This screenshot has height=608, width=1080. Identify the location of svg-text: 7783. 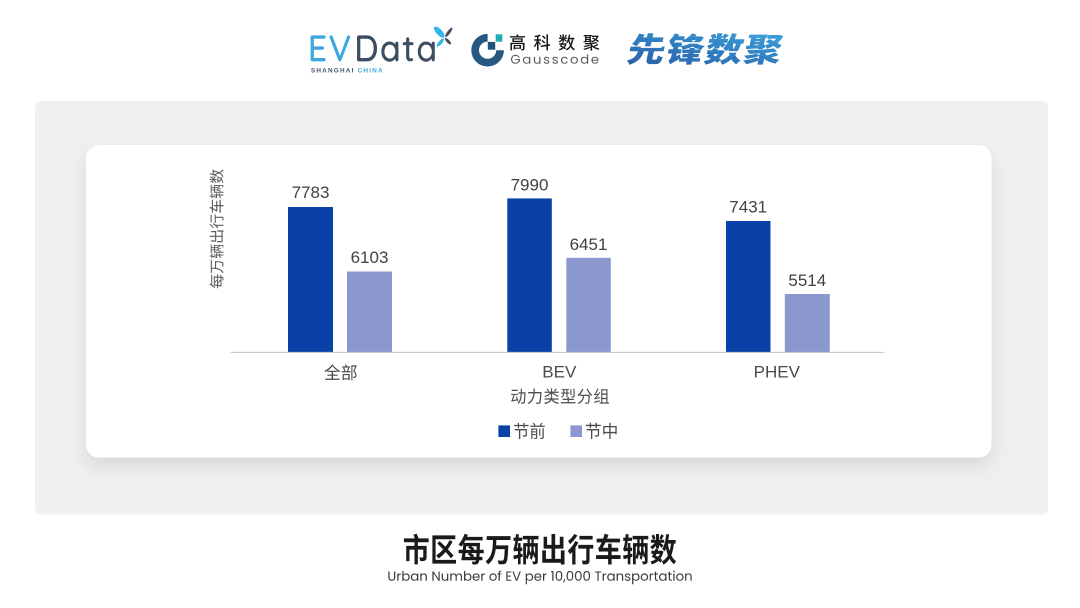
(311, 192).